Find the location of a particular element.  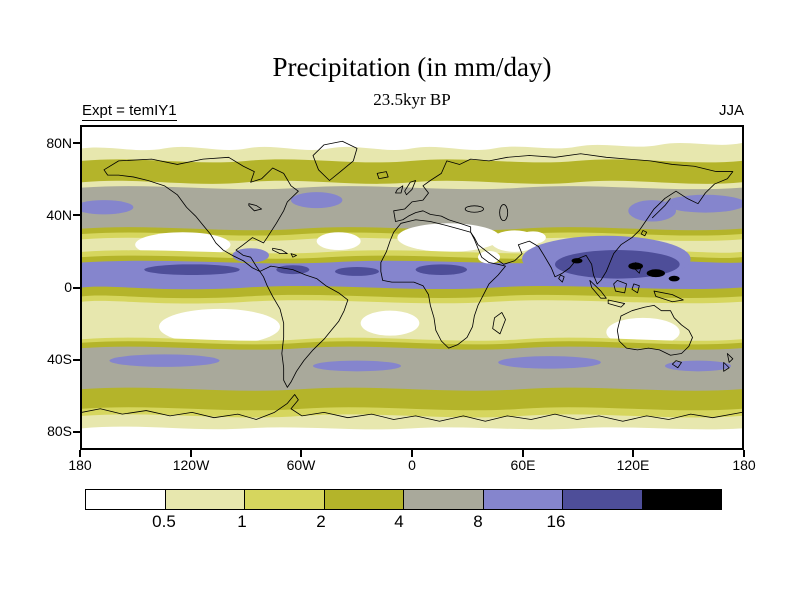

colorbar-label: 2 is located at coordinates (321, 521).